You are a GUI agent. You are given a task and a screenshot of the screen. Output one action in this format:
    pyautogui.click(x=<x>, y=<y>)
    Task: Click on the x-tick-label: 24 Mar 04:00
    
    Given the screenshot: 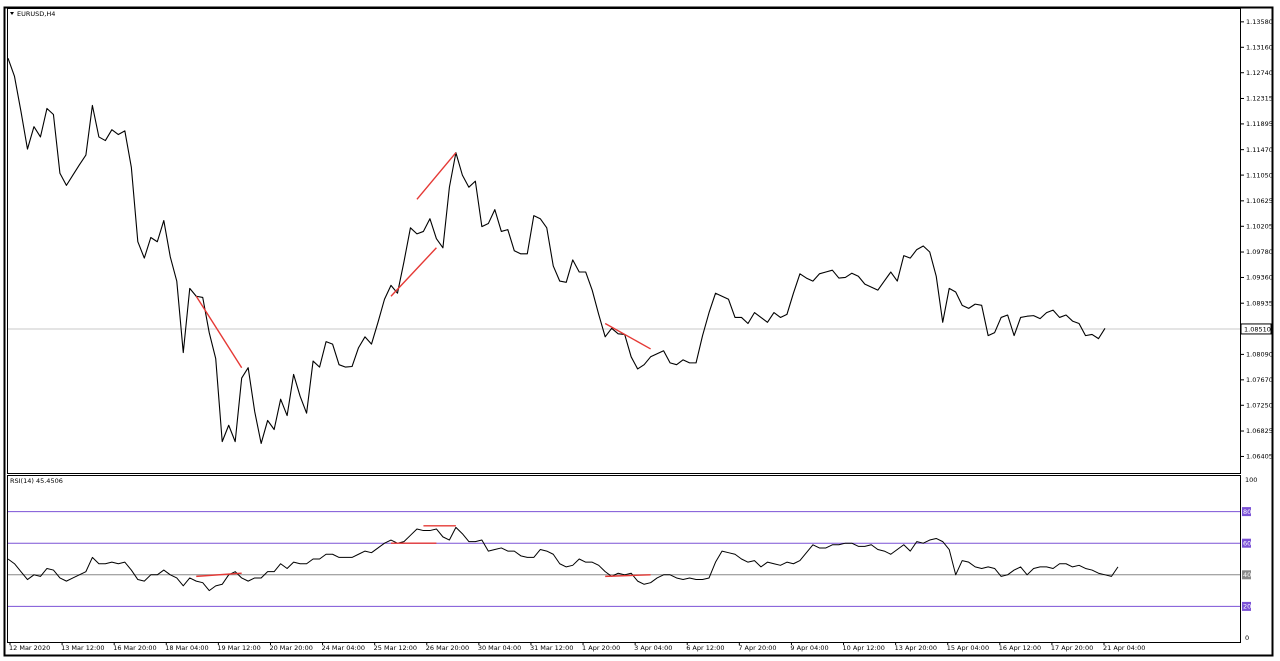 What is the action you would take?
    pyautogui.click(x=343, y=648)
    